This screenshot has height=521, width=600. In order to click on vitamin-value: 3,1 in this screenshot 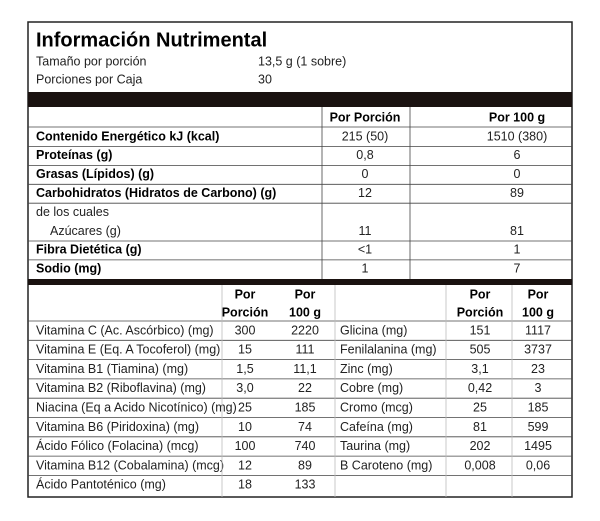, I will do `click(479, 369)`.